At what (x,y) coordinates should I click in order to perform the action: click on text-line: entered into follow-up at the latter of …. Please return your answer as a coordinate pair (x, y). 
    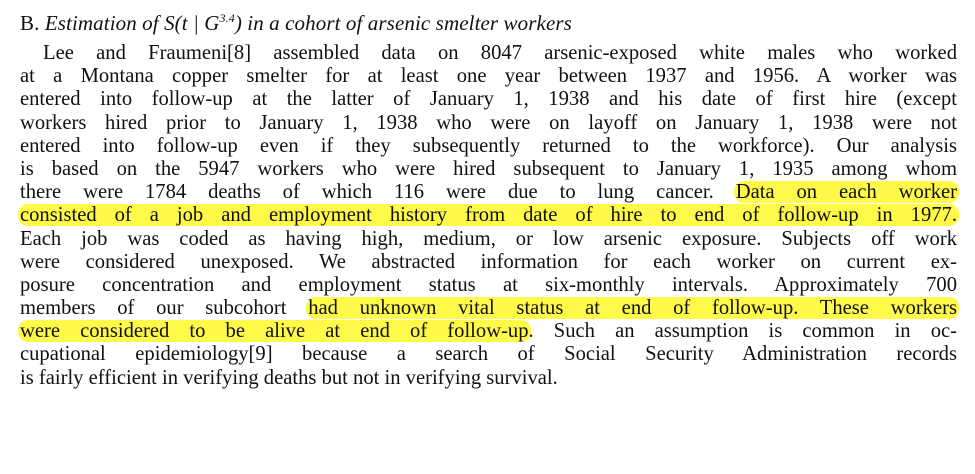
    Looking at the image, I should click on (488, 99).